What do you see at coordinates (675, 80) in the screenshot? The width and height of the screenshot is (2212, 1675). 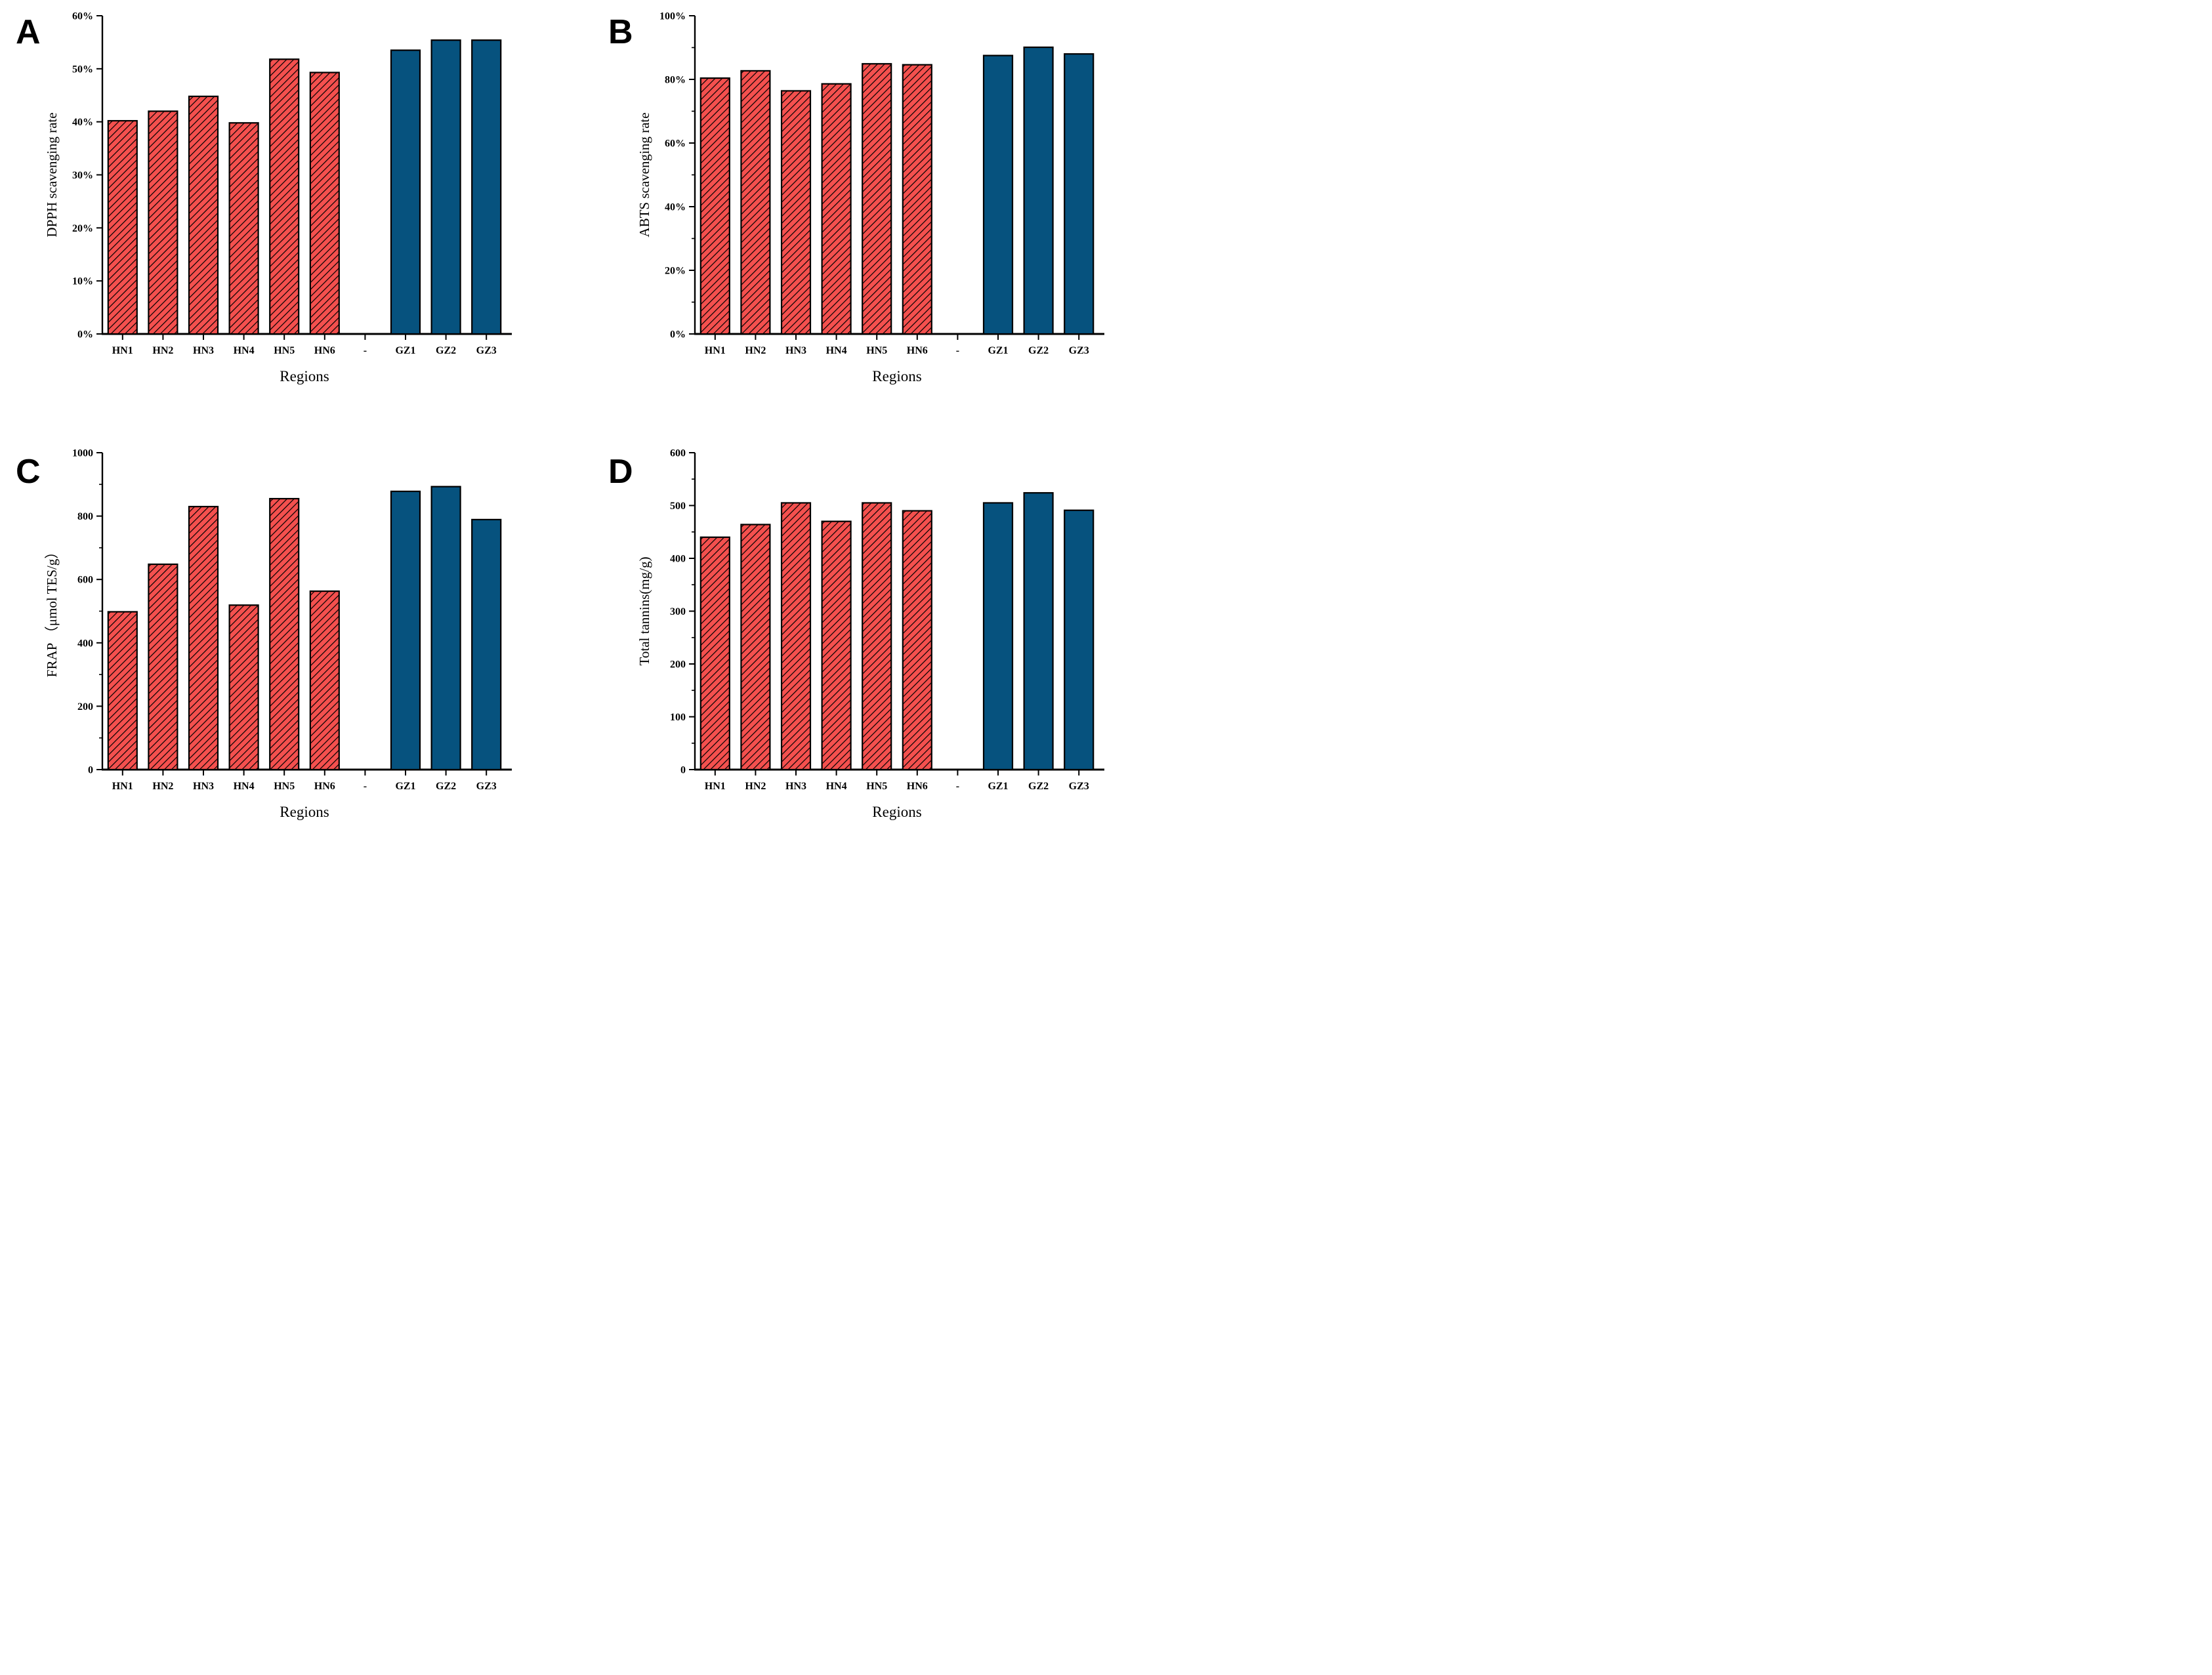 I see `y-tick-label: 80%` at bounding box center [675, 80].